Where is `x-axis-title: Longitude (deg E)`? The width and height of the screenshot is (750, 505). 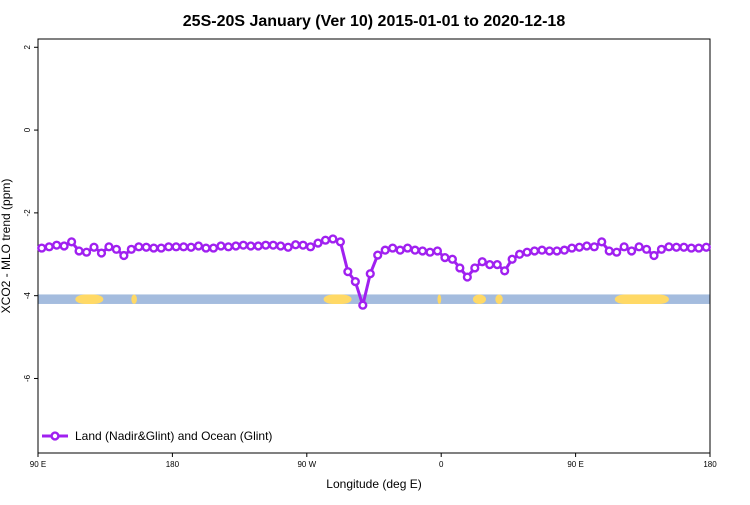
x-axis-title: Longitude (deg E) is located at coordinates (373, 484).